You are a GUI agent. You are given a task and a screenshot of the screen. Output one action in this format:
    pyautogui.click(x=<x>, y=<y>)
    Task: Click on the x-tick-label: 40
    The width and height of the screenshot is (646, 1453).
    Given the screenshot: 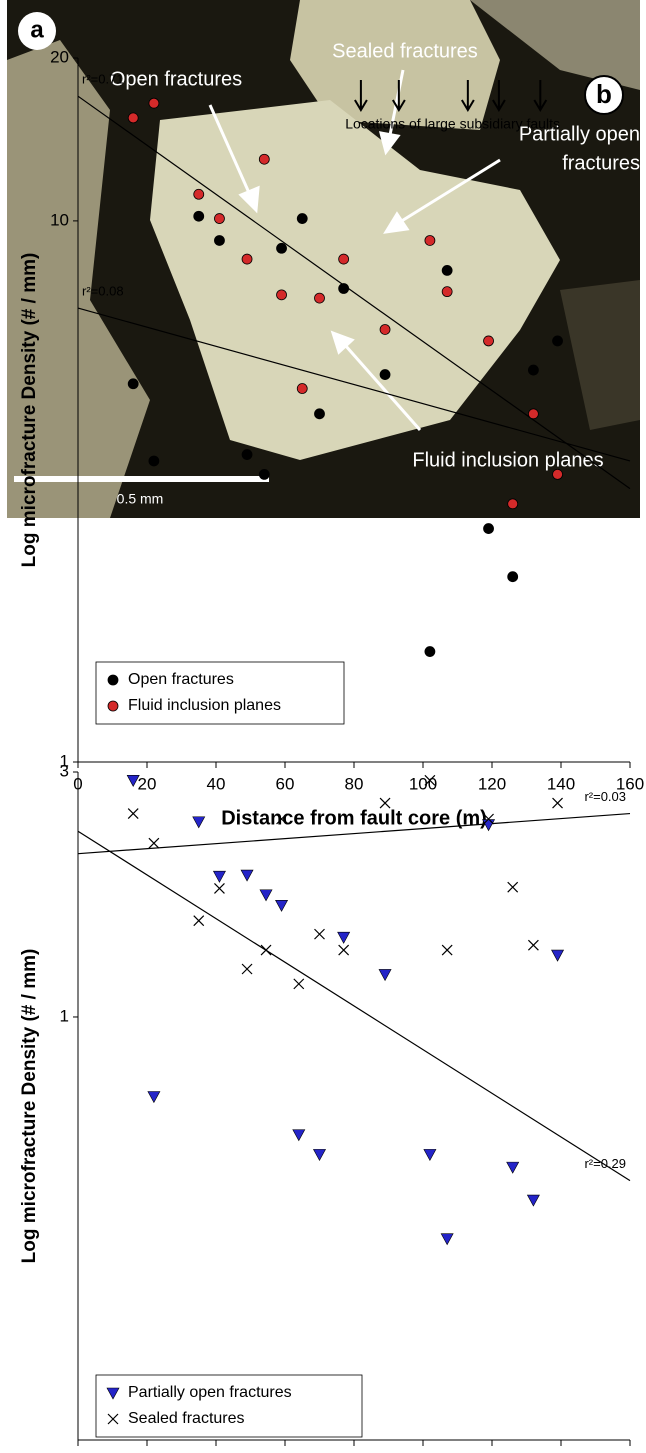 What is the action you would take?
    pyautogui.click(x=216, y=783)
    